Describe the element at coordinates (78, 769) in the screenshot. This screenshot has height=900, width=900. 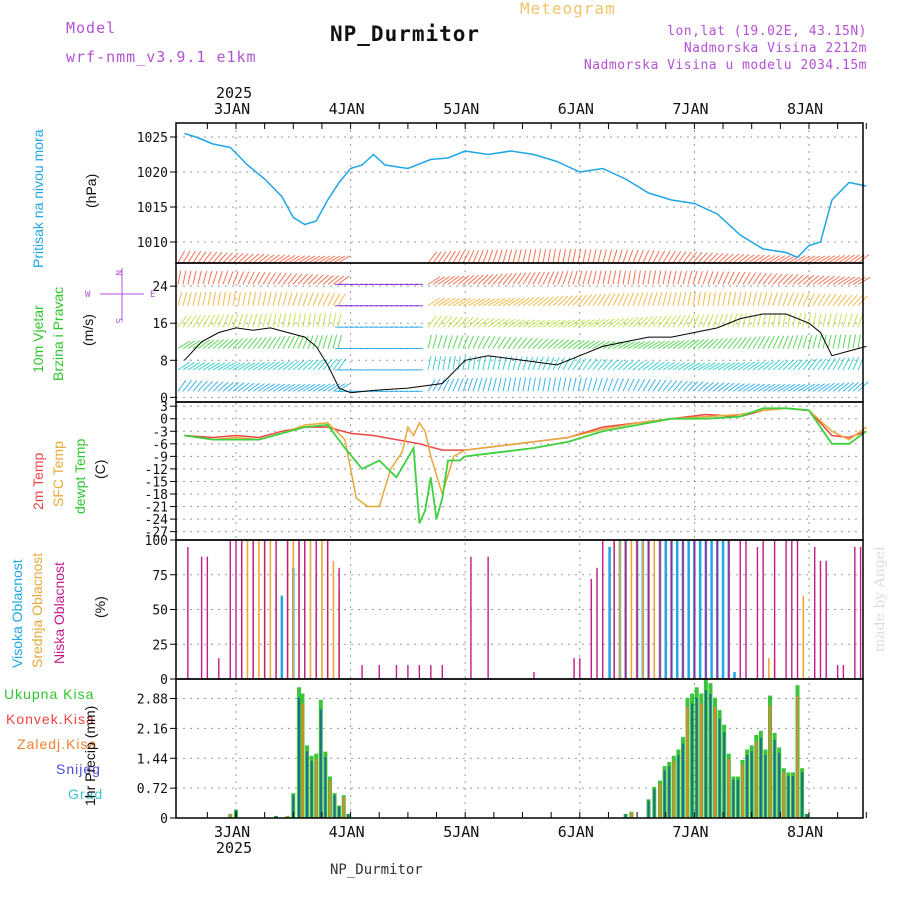
I see `snow-label: Snijeg` at that location.